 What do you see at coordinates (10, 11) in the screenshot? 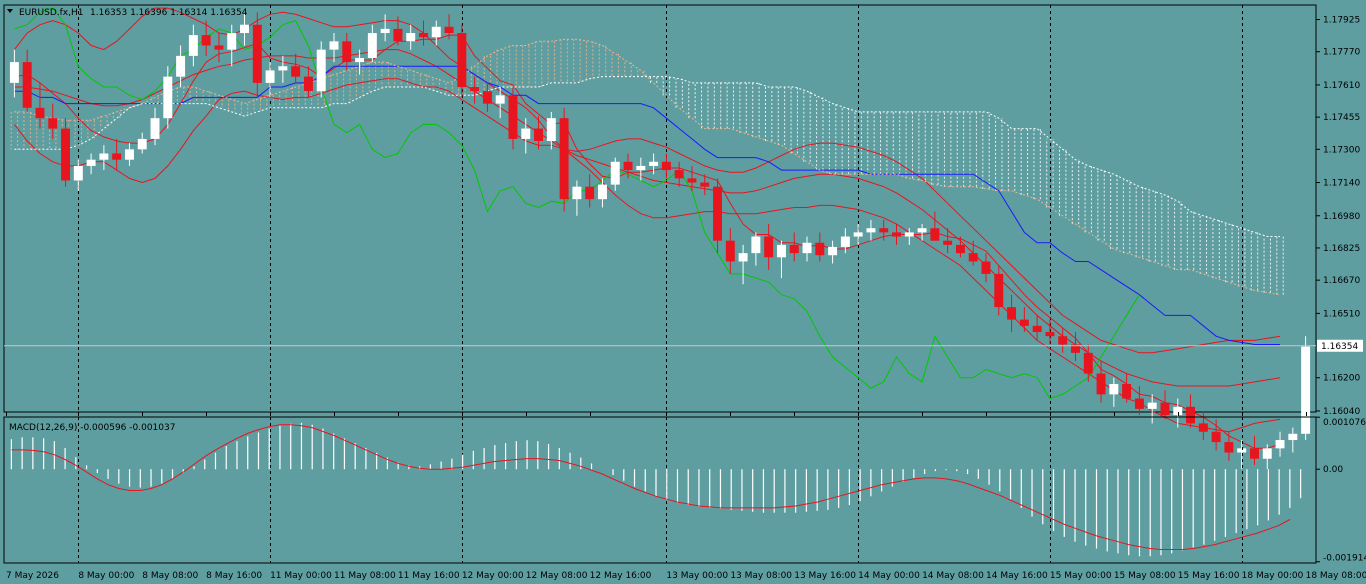
I see `menu-triangle-icon` at bounding box center [10, 11].